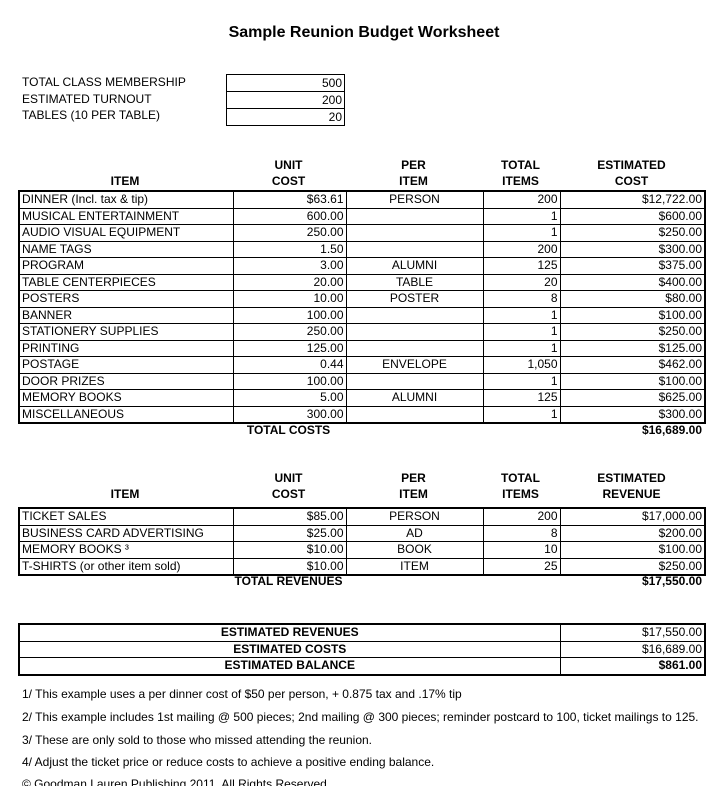 The image size is (728, 786). What do you see at coordinates (126, 414) in the screenshot?
I see `item-name: MISCELLANEOUS` at bounding box center [126, 414].